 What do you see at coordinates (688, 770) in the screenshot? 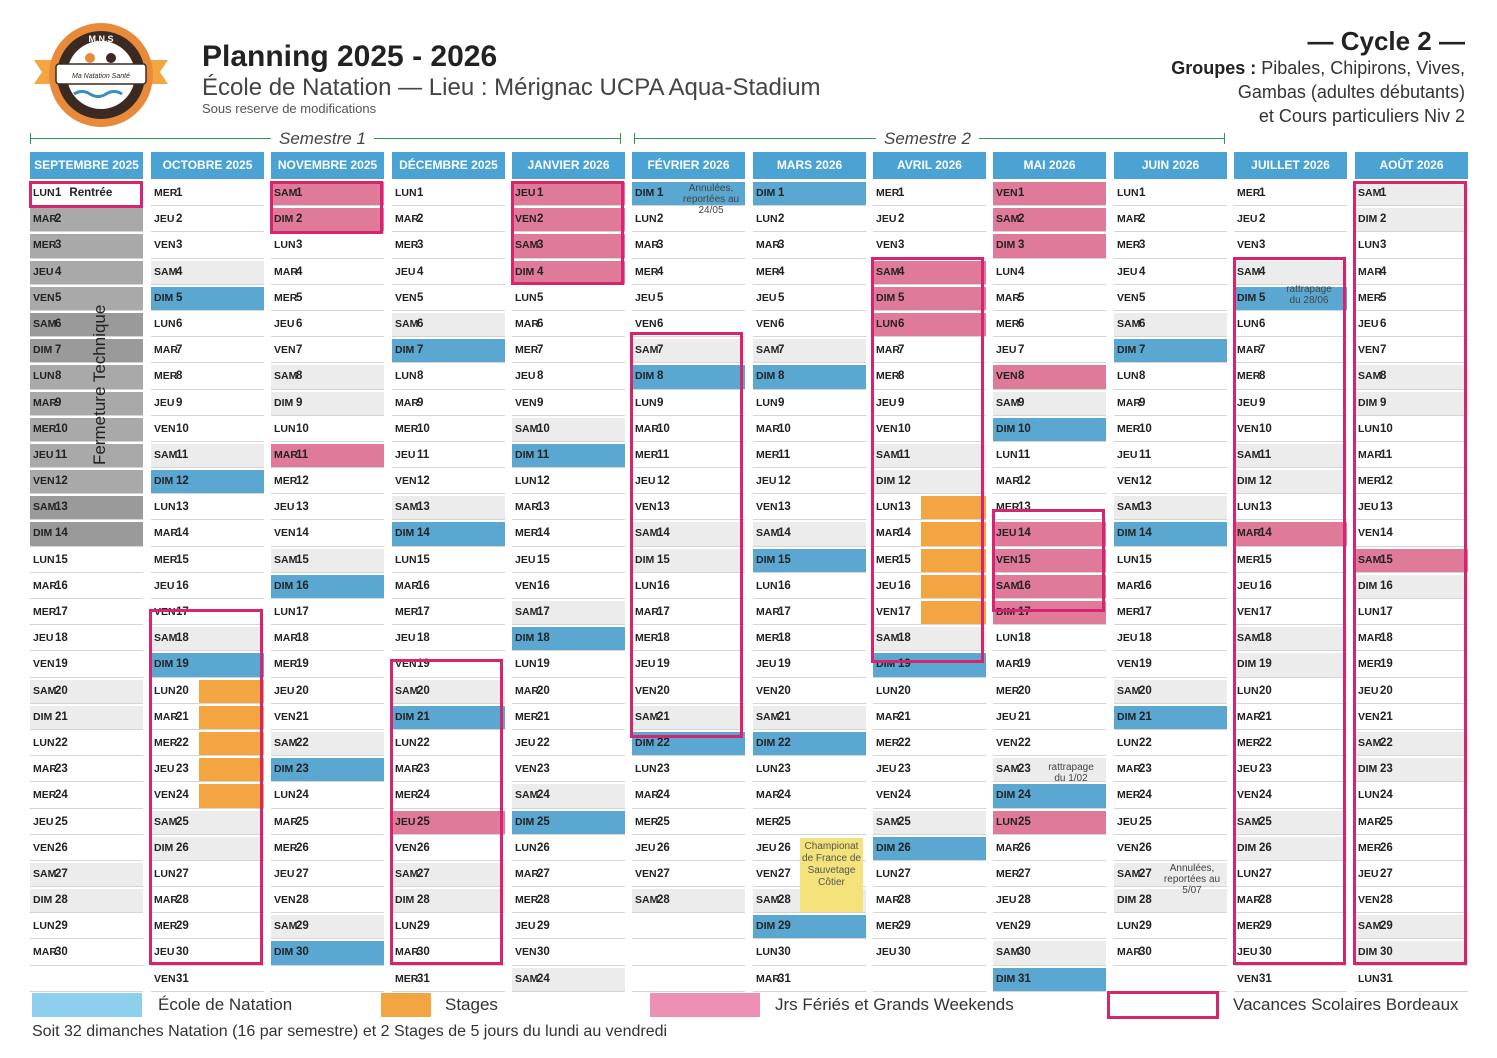
I see `day-cell: LUN23` at bounding box center [688, 770].